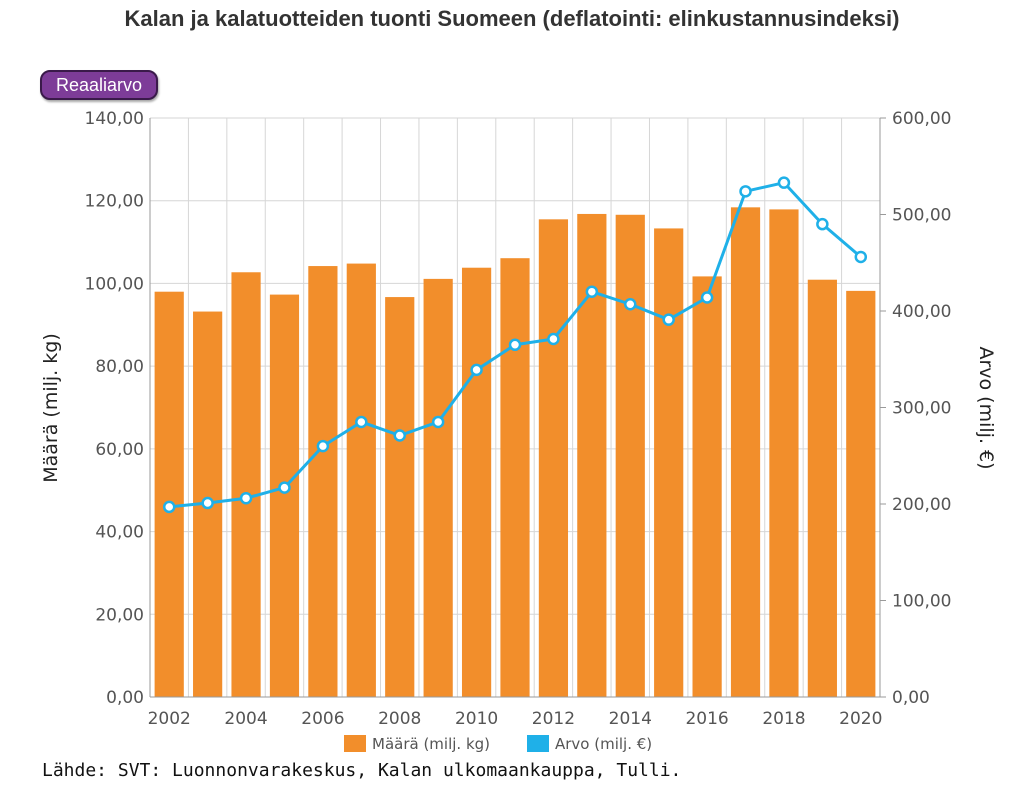 This screenshot has height=808, width=1024. I want to click on value-point-2019, so click(822, 224).